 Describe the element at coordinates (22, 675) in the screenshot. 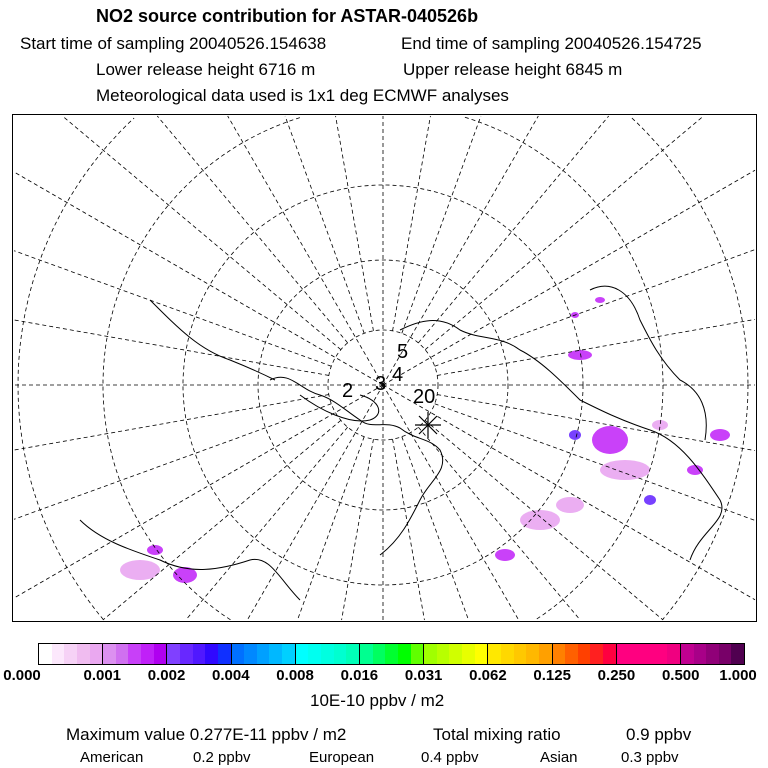

I see `colorbar-tick-label: 0.000` at that location.